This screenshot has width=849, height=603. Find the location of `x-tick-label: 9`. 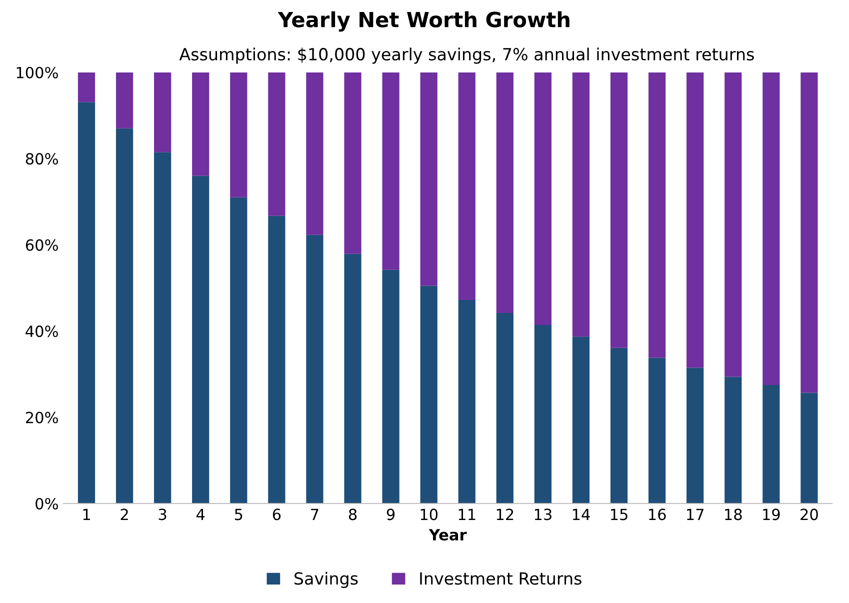

x-tick-label: 9 is located at coordinates (390, 514).